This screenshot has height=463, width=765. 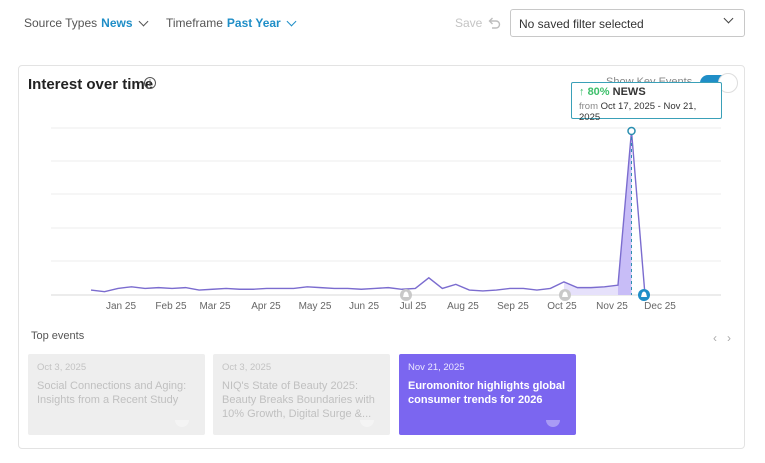 I want to click on source-types-label: Source Types, so click(x=61, y=23).